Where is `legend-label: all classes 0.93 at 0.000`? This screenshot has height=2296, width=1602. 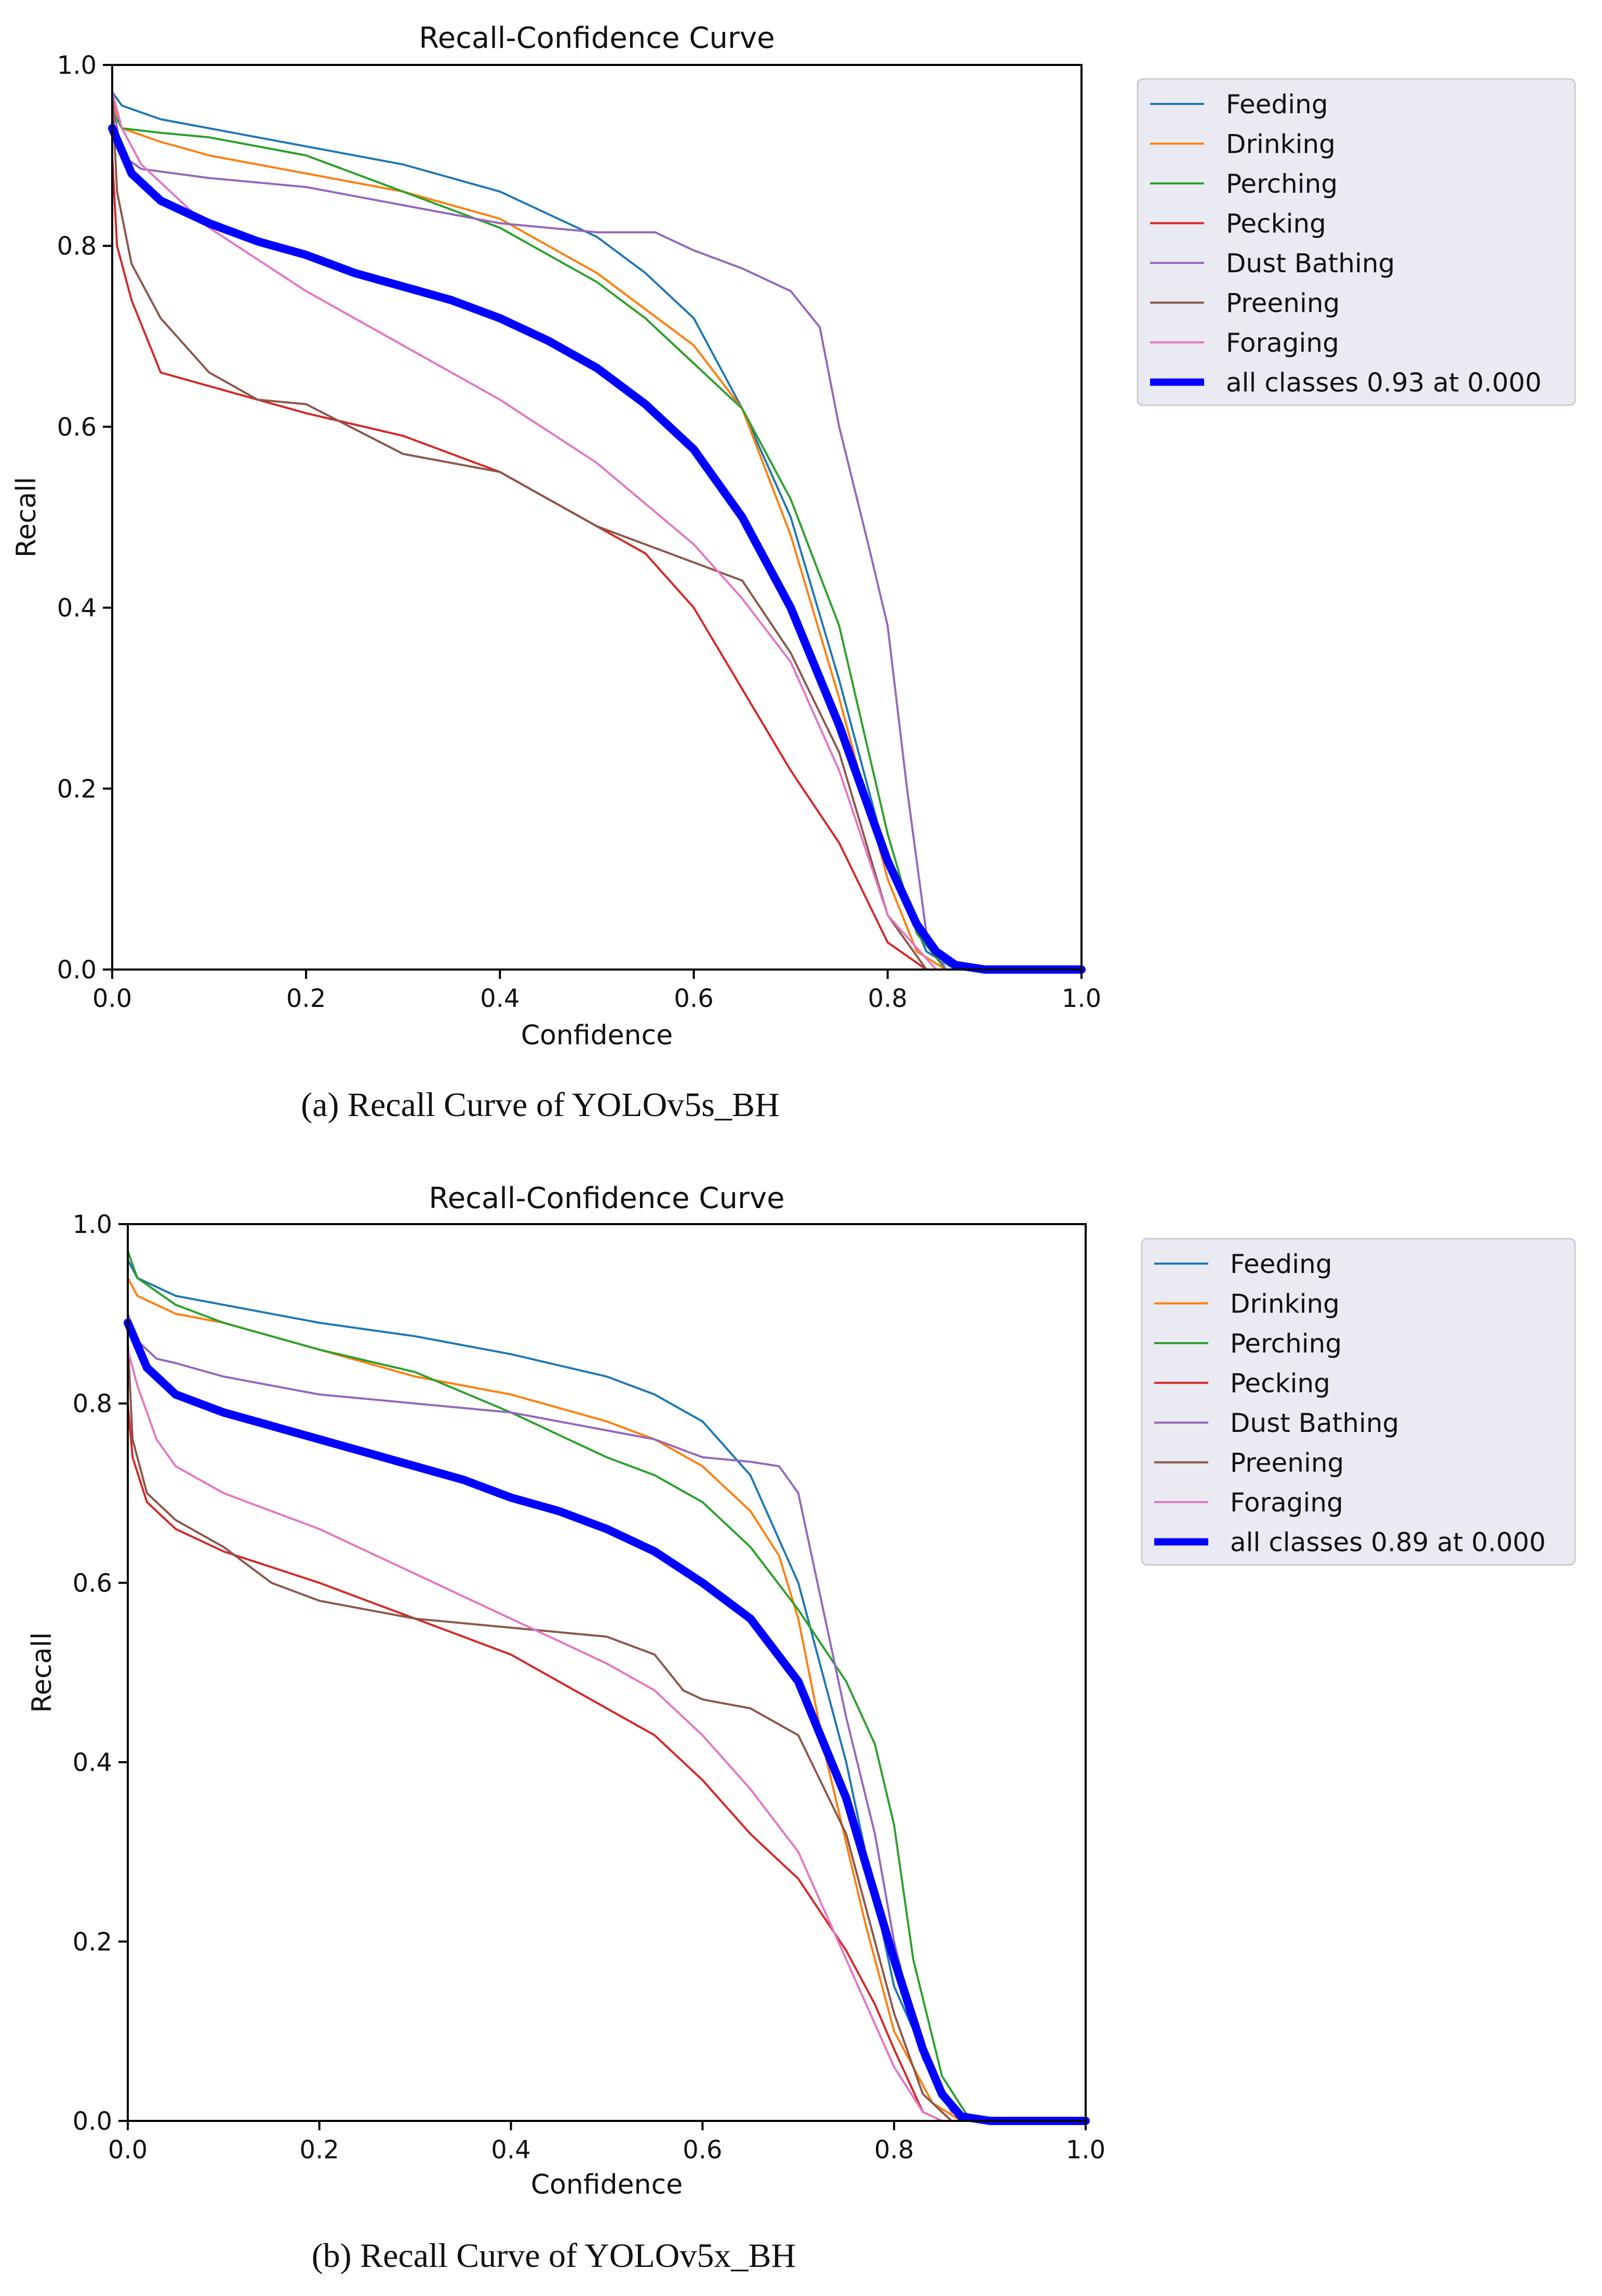
legend-label: all classes 0.93 at 0.000 is located at coordinates (1384, 383).